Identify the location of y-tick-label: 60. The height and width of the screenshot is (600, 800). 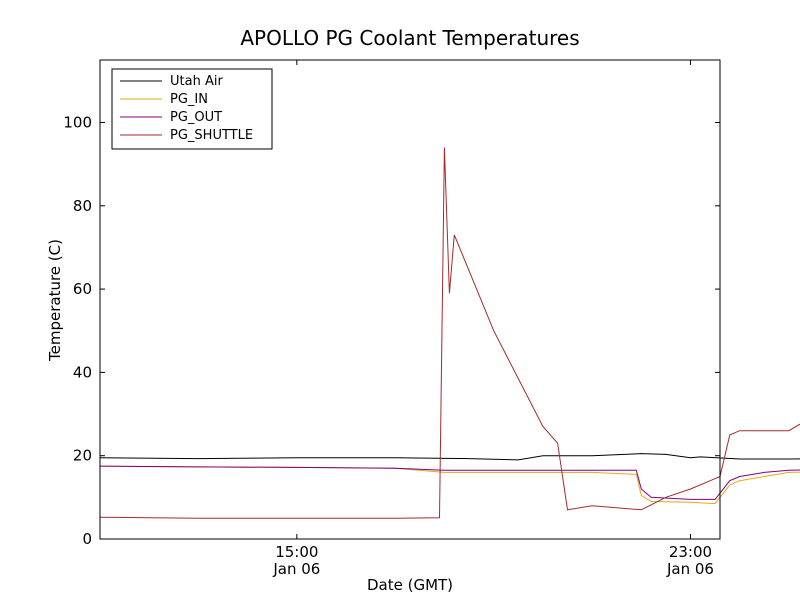
(82, 289).